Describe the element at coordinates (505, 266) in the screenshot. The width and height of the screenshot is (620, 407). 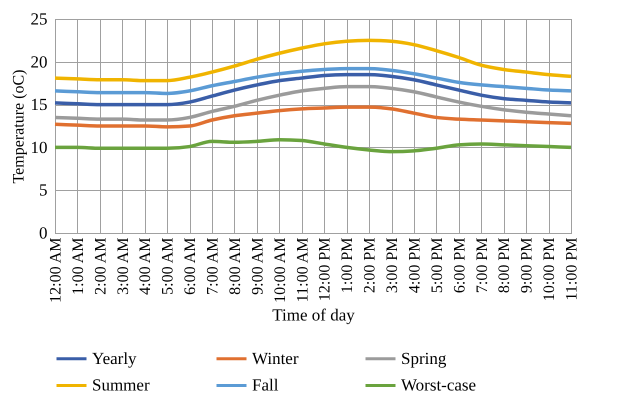
I see `x-tick-label: 8:00 PM` at that location.